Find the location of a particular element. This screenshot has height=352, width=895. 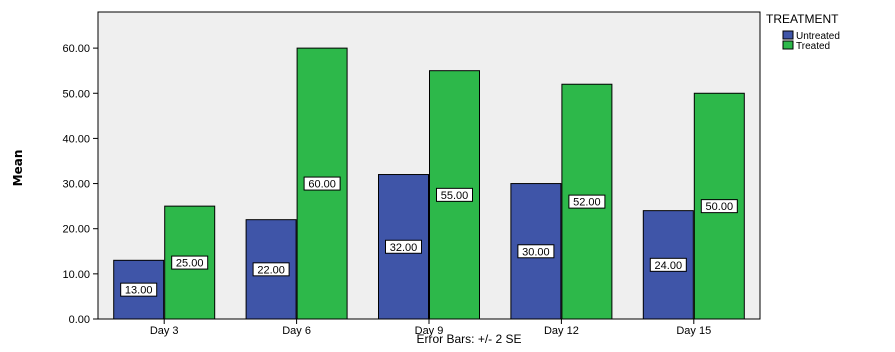

data-label: 24.00 is located at coordinates (669, 266).